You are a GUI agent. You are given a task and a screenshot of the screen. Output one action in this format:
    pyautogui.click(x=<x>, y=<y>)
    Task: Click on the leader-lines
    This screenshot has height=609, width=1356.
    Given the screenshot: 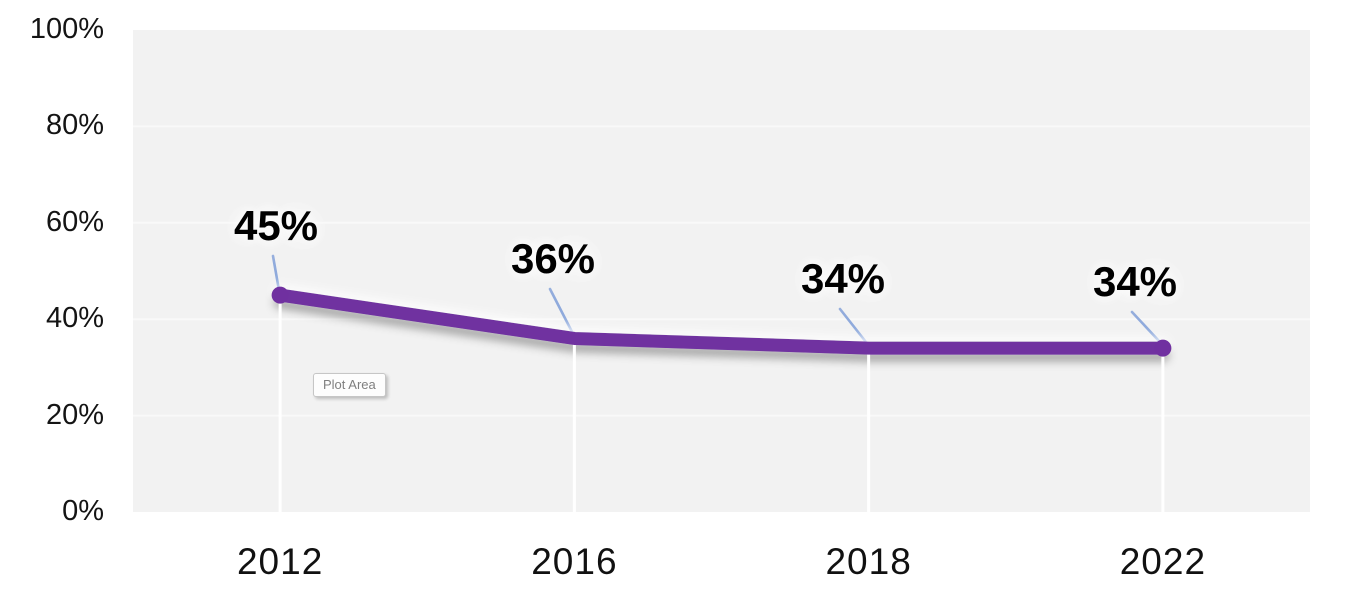 What is the action you would take?
    pyautogui.click(x=717, y=300)
    